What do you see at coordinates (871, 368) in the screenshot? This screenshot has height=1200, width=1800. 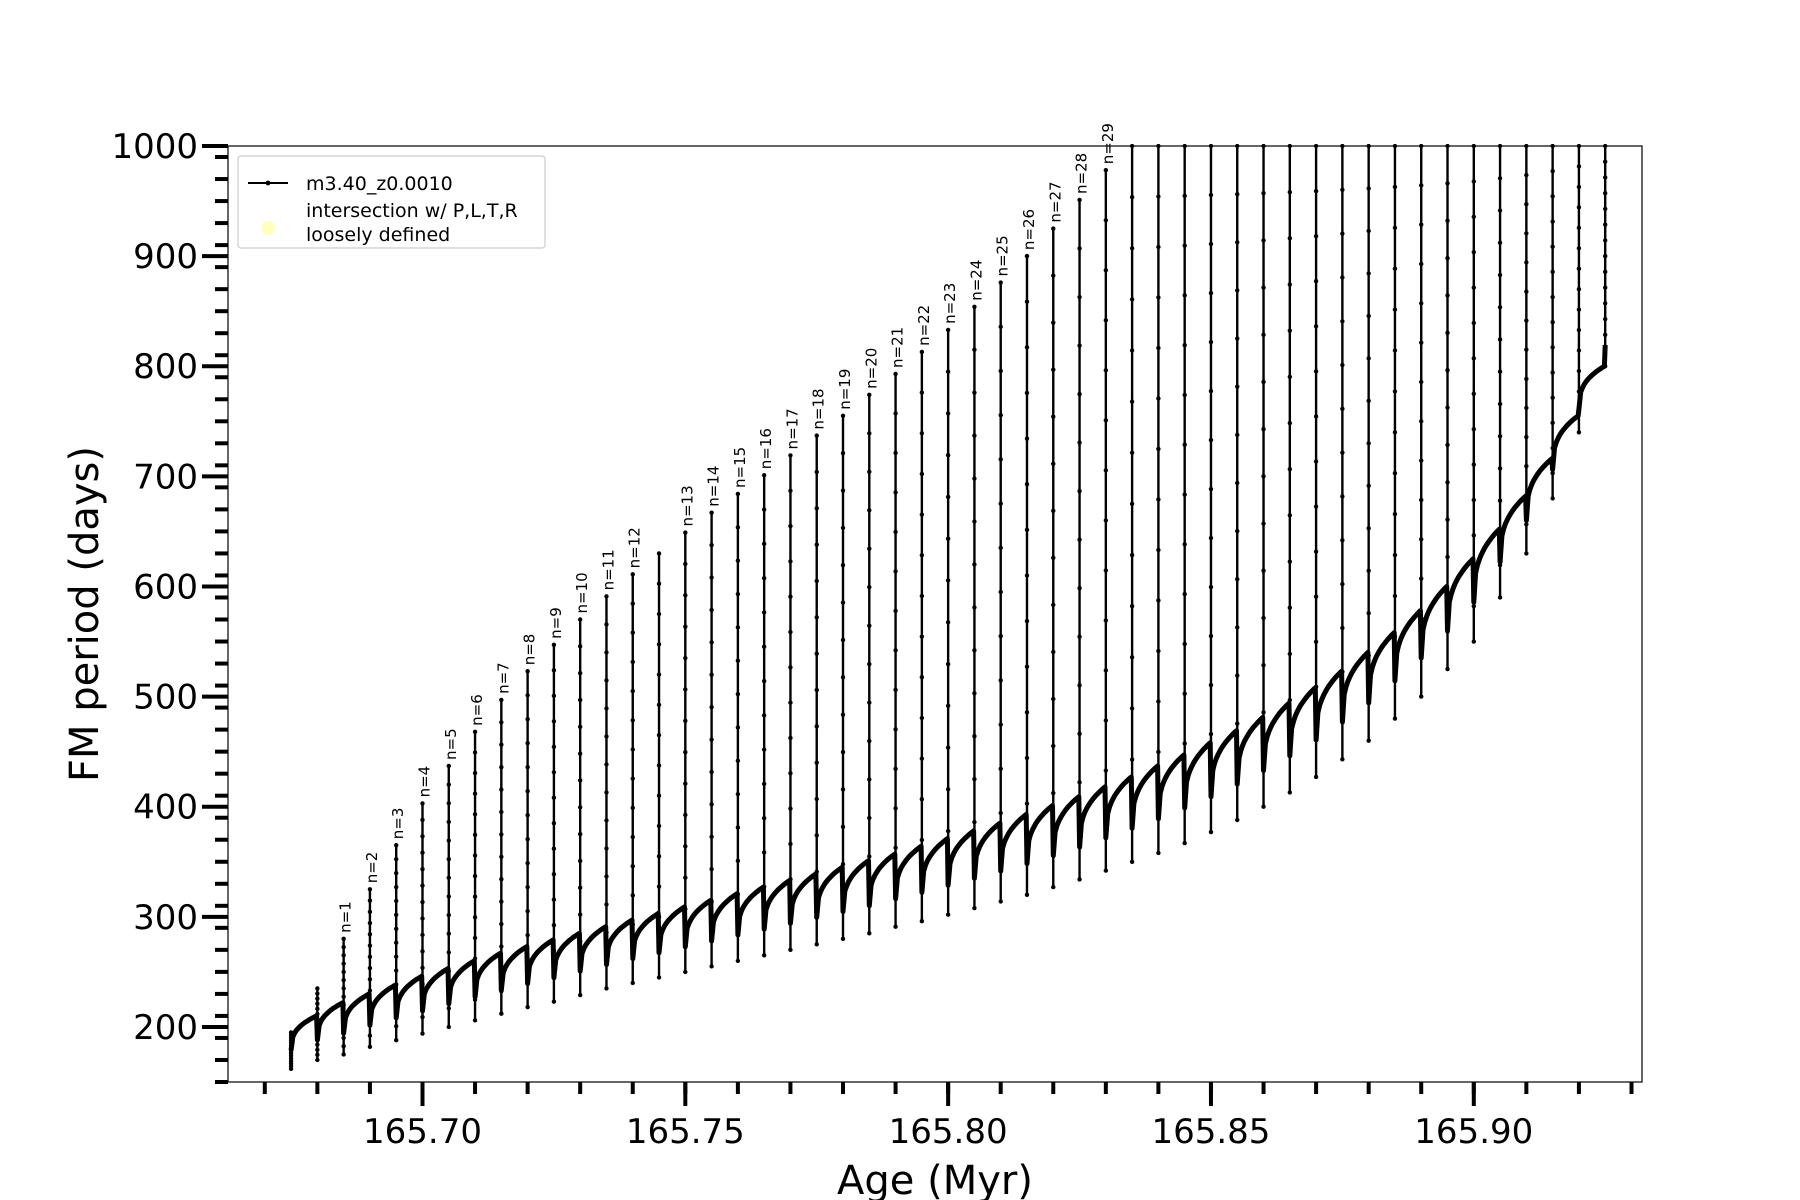 I see `n-label: n=20` at bounding box center [871, 368].